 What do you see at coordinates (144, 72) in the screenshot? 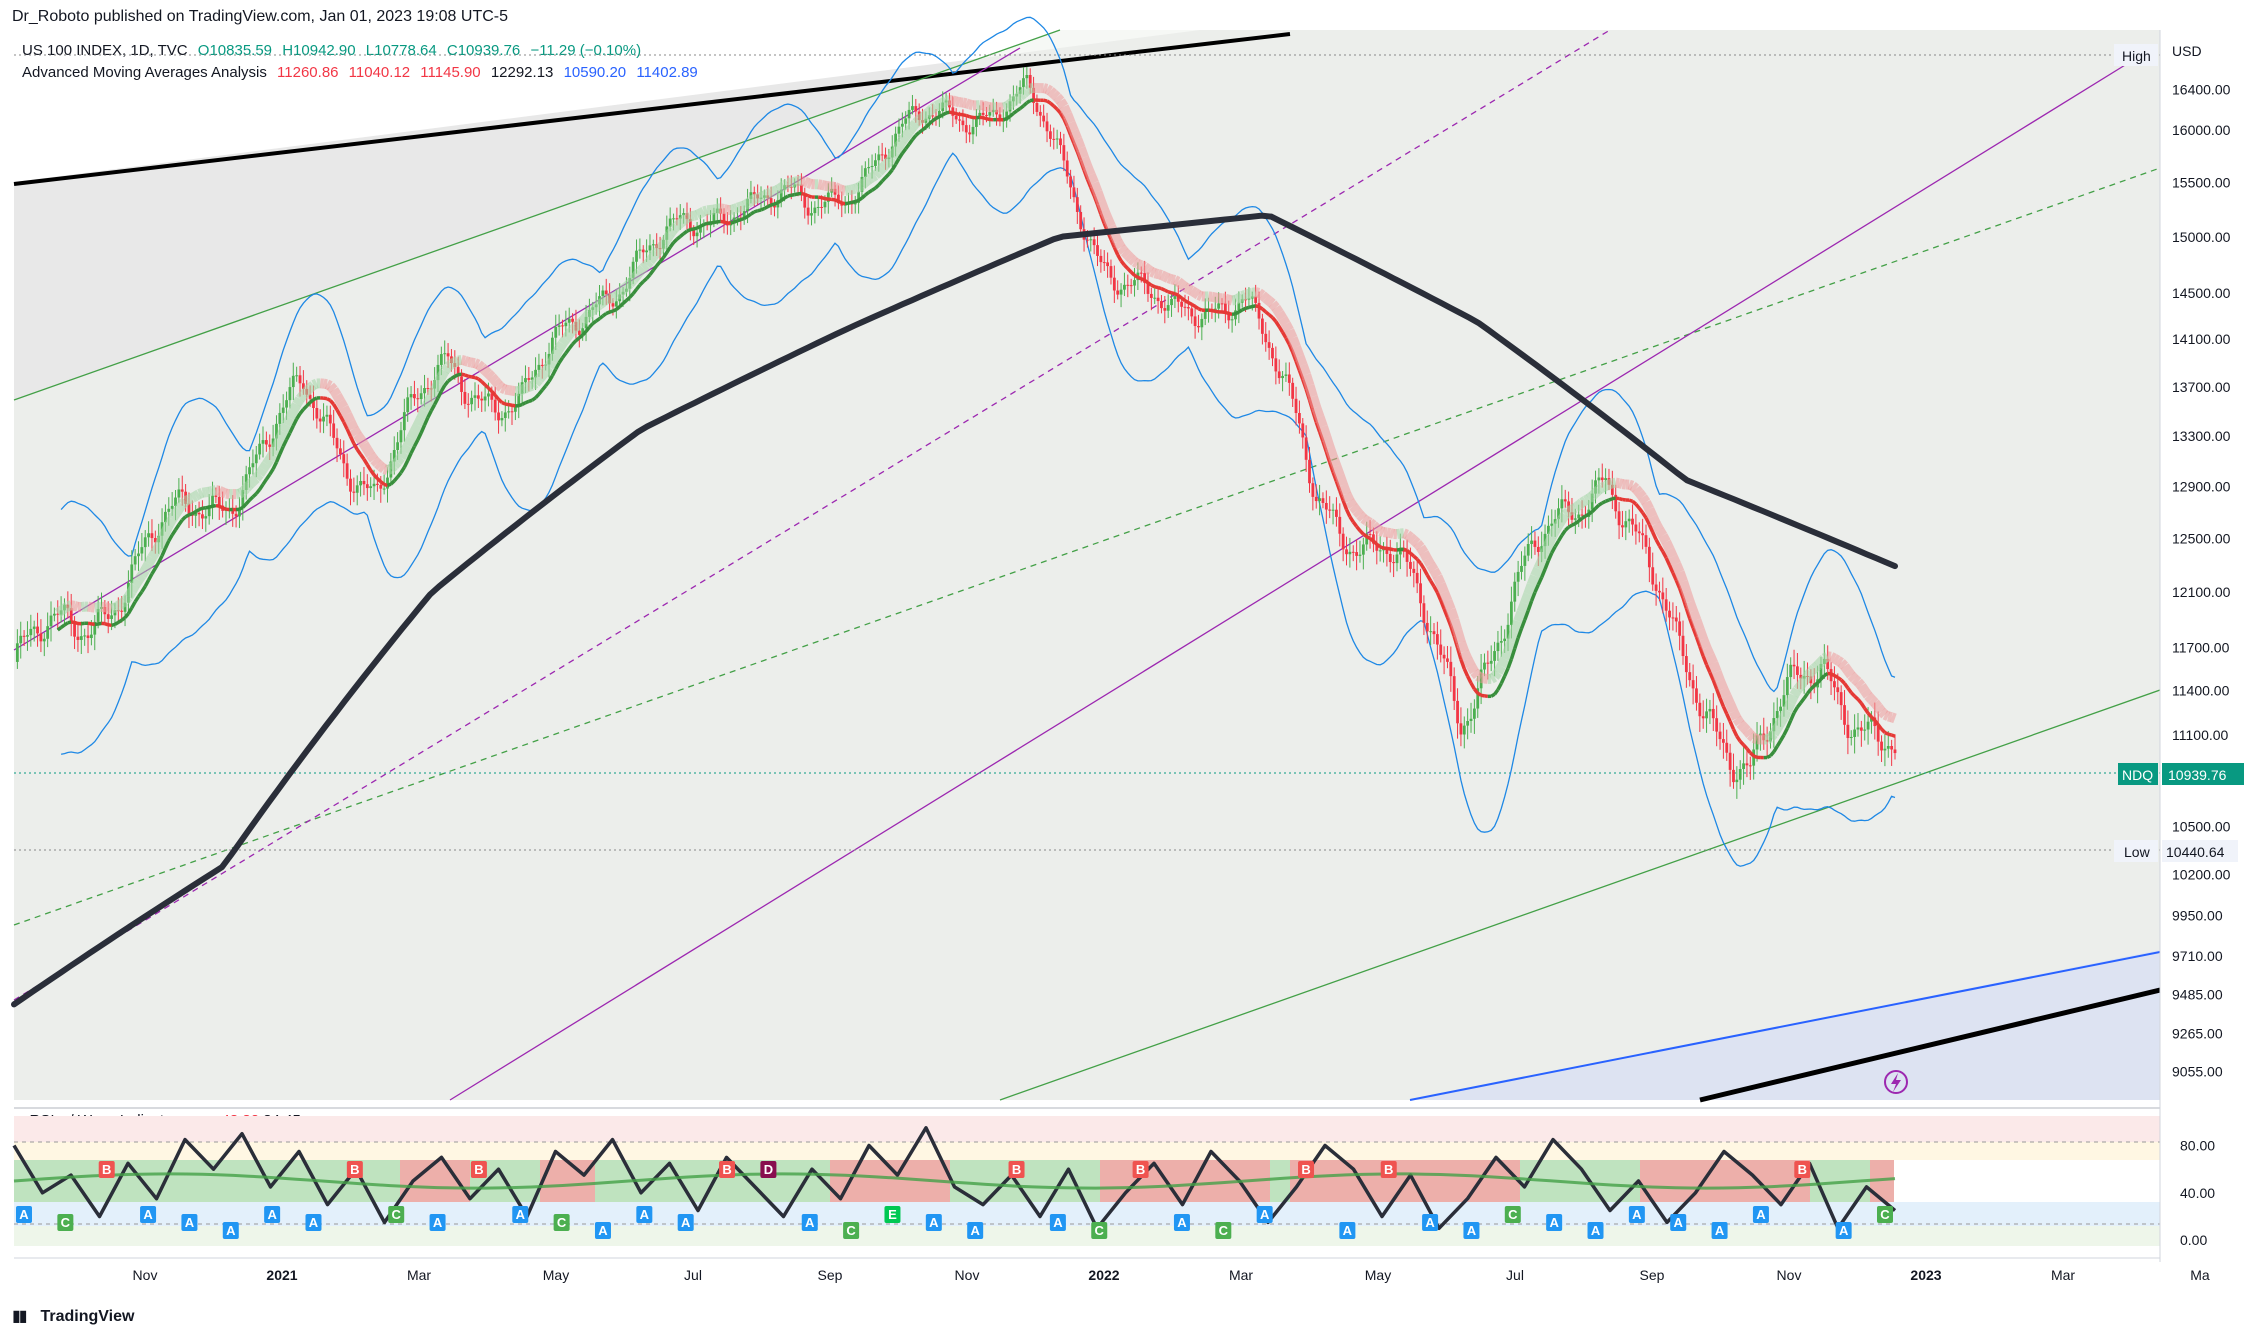
I see `ma-indicator-name: Advanced Moving Averages Analysis` at bounding box center [144, 72].